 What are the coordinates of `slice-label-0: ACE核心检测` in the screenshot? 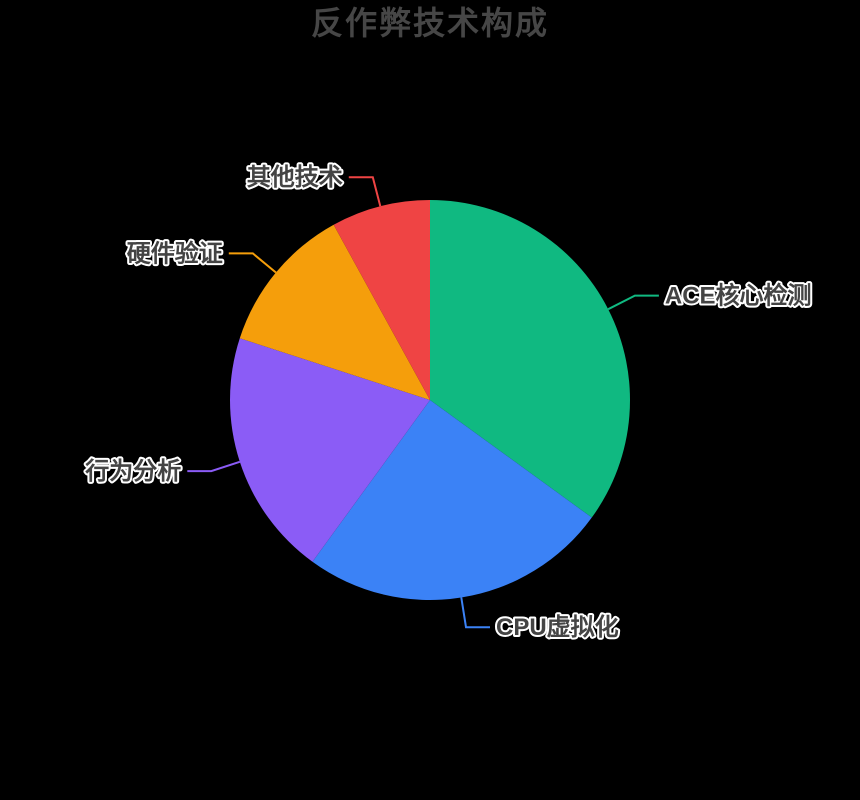 It's located at (738, 296).